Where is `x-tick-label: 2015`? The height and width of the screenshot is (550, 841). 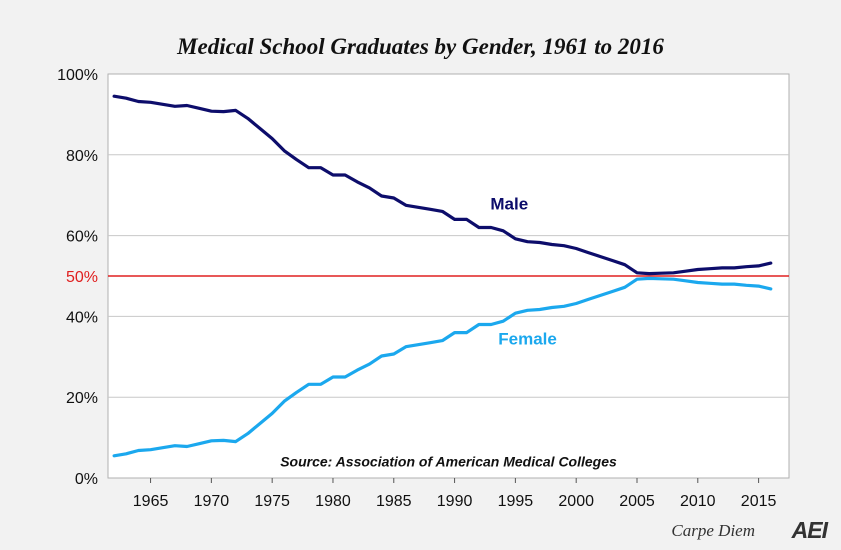
x-tick-label: 2015 is located at coordinates (759, 501).